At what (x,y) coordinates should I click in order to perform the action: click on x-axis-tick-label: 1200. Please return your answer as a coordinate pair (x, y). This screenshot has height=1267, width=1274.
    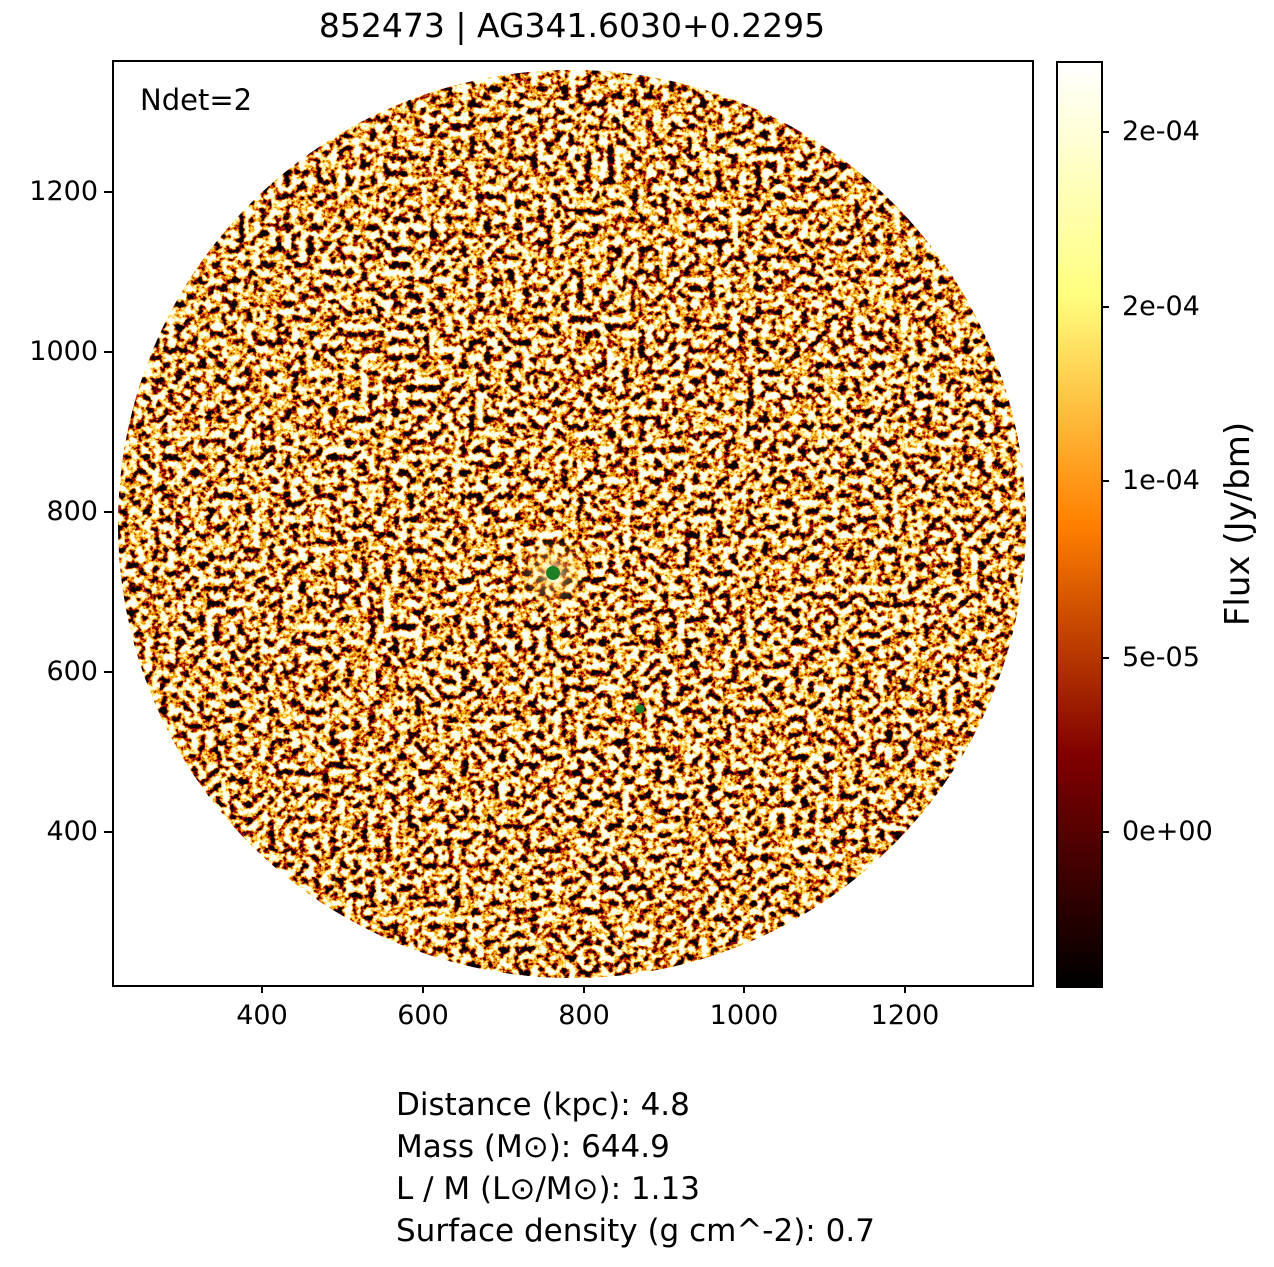
    Looking at the image, I should click on (905, 1015).